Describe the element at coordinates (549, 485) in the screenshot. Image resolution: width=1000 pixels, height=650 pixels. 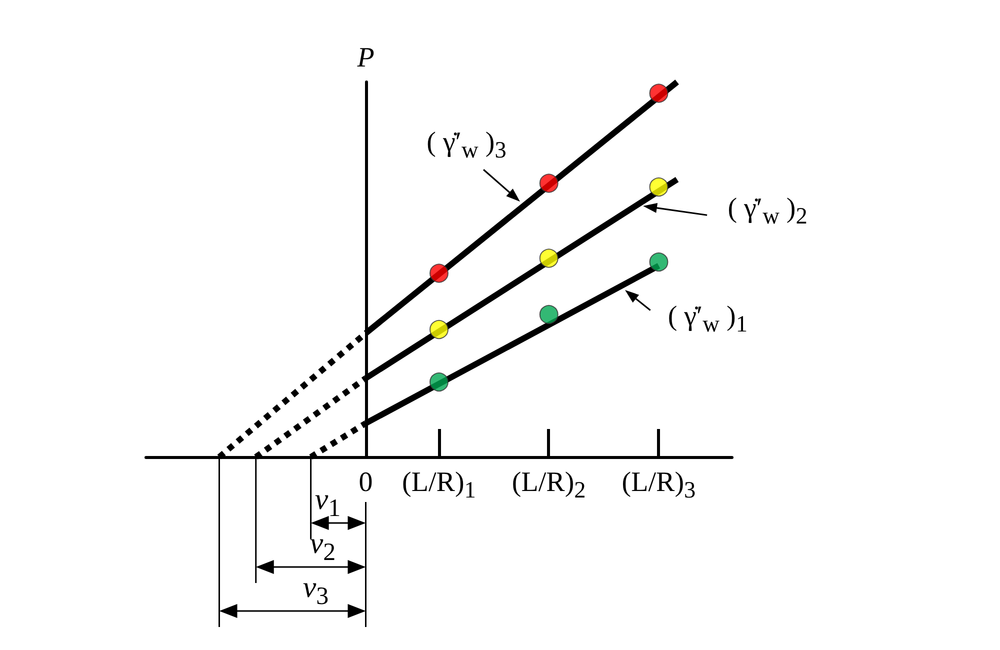
I see `x-tick-label: (L/R)$_{2}$` at that location.